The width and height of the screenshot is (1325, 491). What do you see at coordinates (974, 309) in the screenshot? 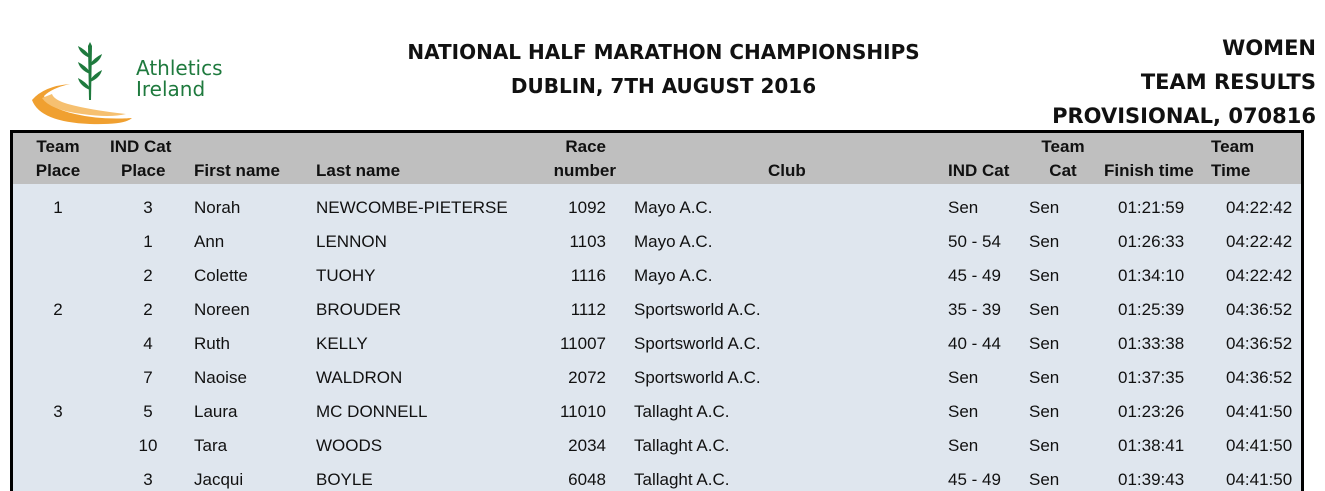
I see `cell-ind-cat: 35 - 39` at bounding box center [974, 309].